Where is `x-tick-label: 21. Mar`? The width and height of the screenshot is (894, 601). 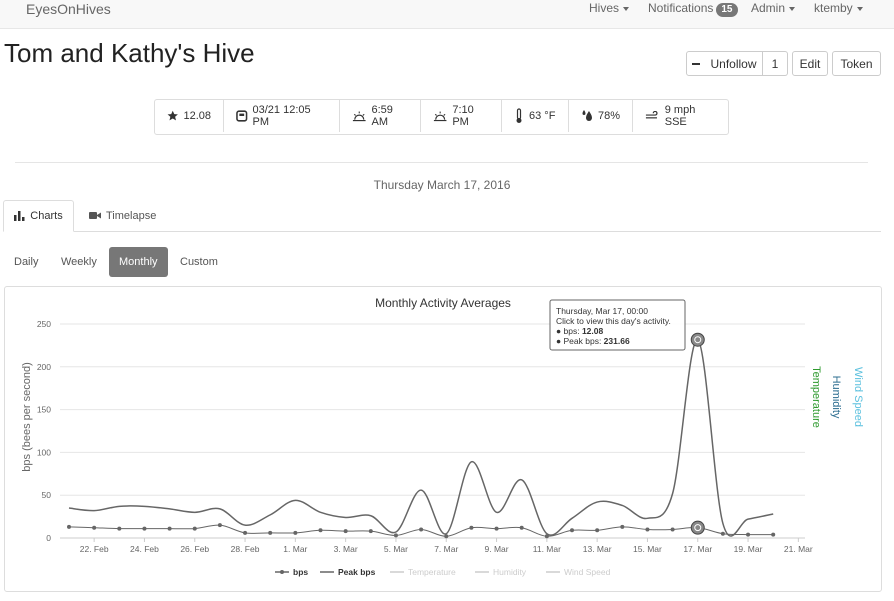 x-tick-label: 21. Mar is located at coordinates (798, 549).